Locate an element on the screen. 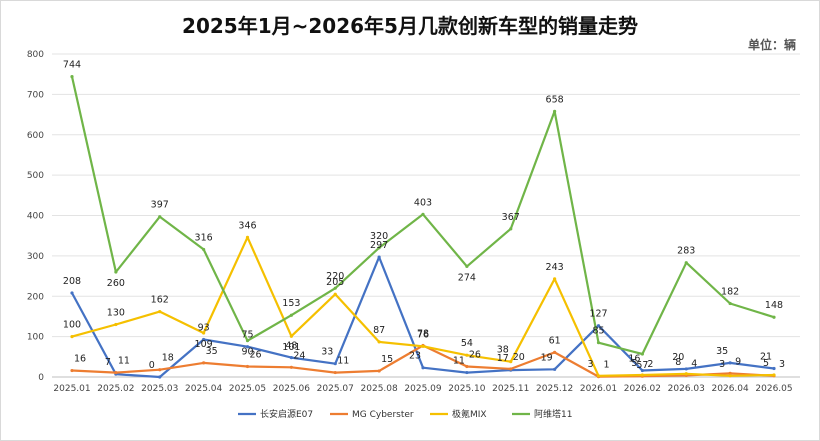 The image size is (820, 441). data-label: 3 is located at coordinates (782, 364).